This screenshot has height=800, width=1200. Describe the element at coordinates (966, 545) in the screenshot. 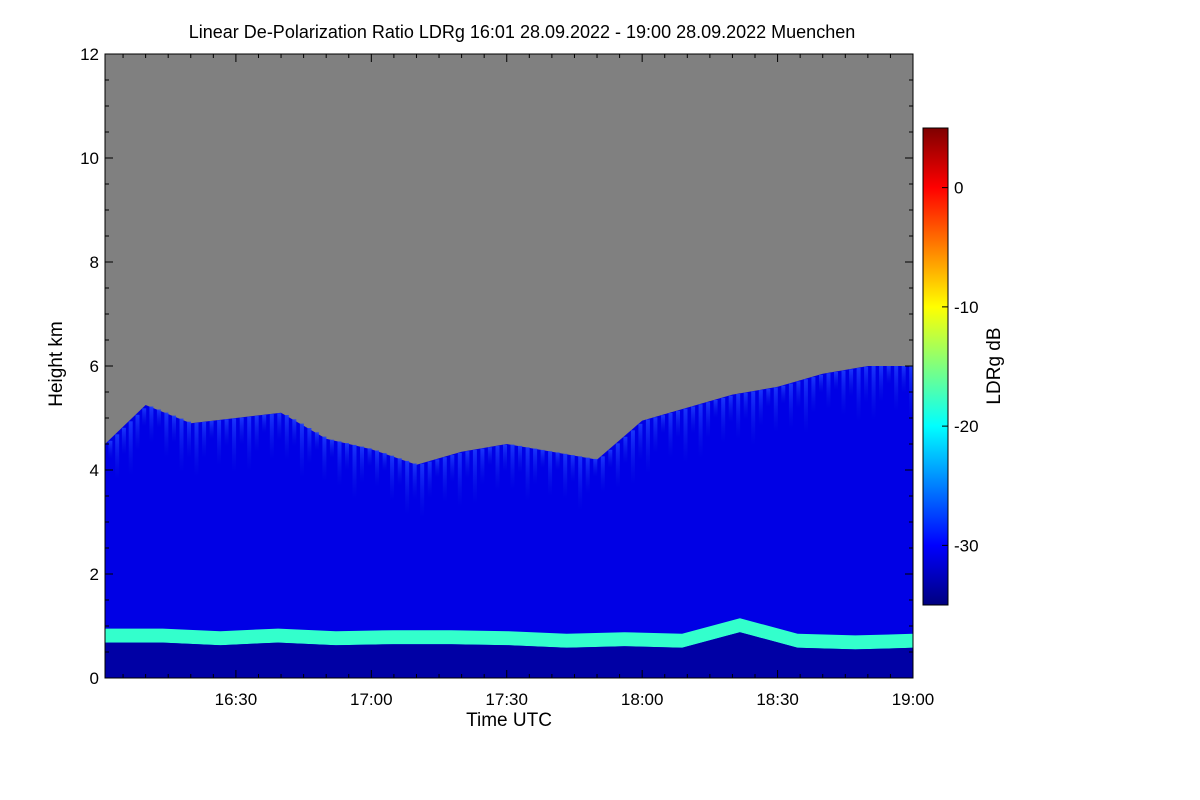

I see `colorbar-tick-label: -30` at that location.